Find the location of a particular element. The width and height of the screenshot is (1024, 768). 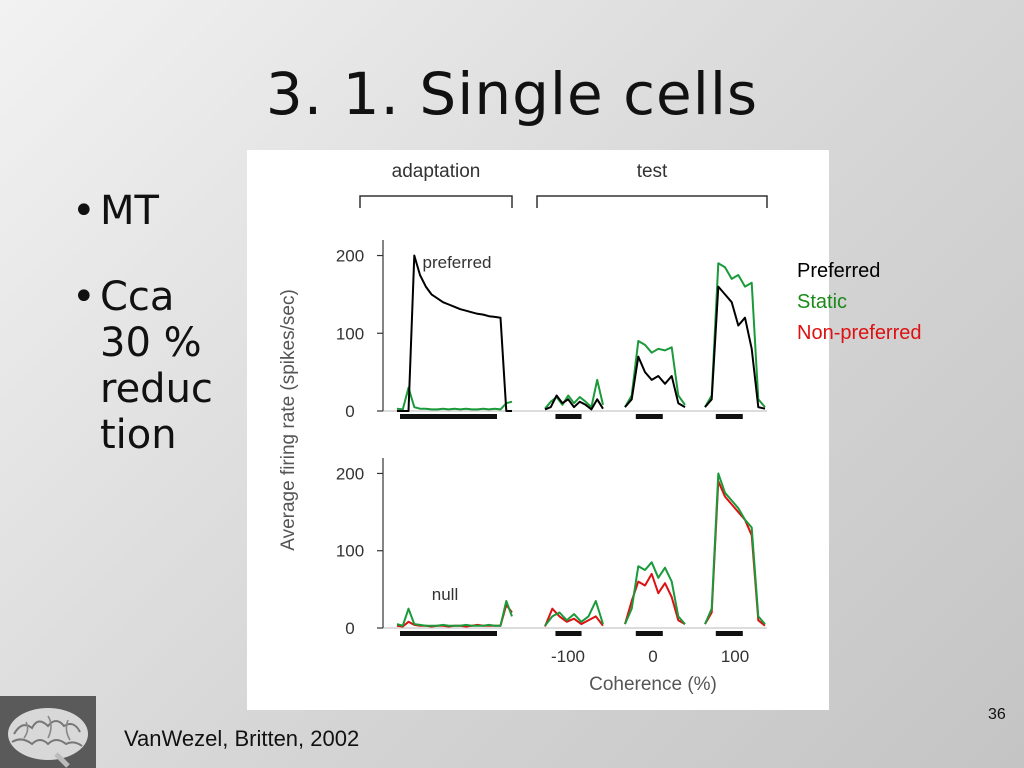

legend-preferred: Preferred is located at coordinates (839, 271).